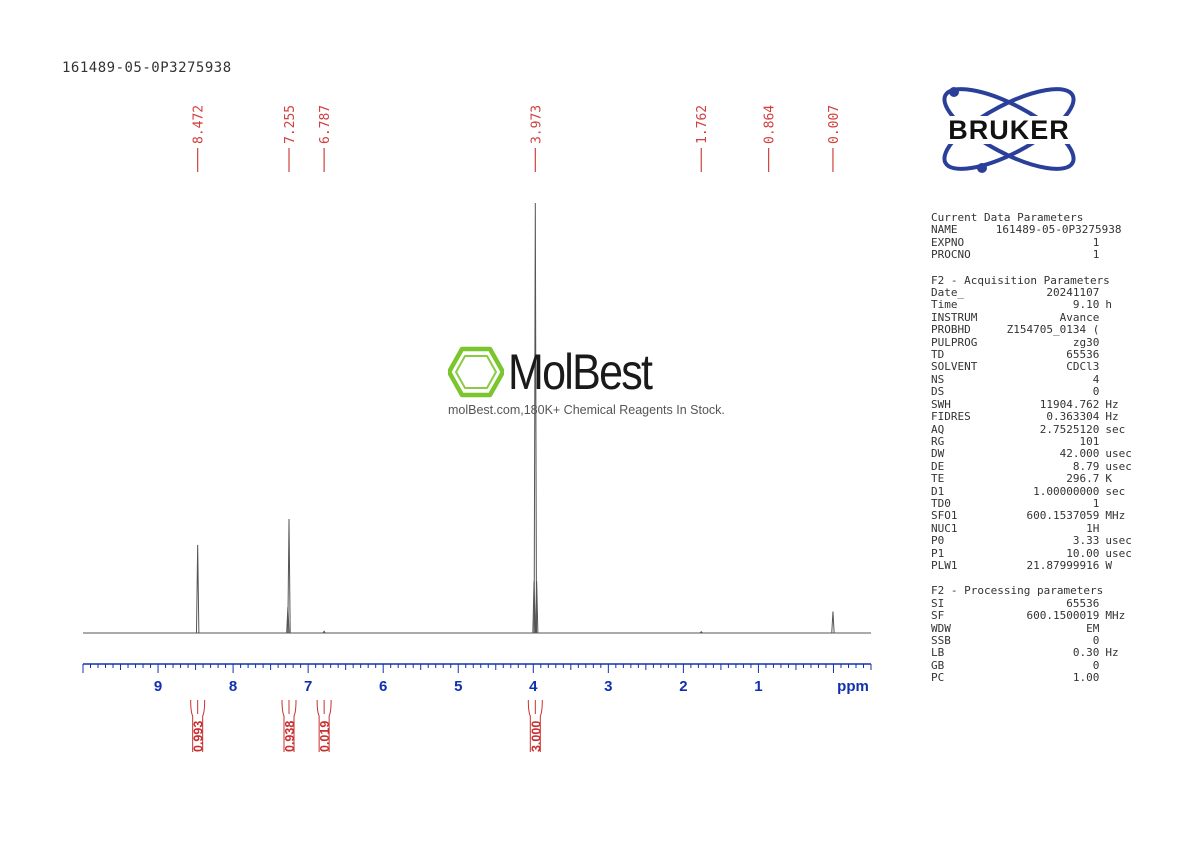  Describe the element at coordinates (770, 124) in the screenshot. I see `peak-label: 0.864` at that location.